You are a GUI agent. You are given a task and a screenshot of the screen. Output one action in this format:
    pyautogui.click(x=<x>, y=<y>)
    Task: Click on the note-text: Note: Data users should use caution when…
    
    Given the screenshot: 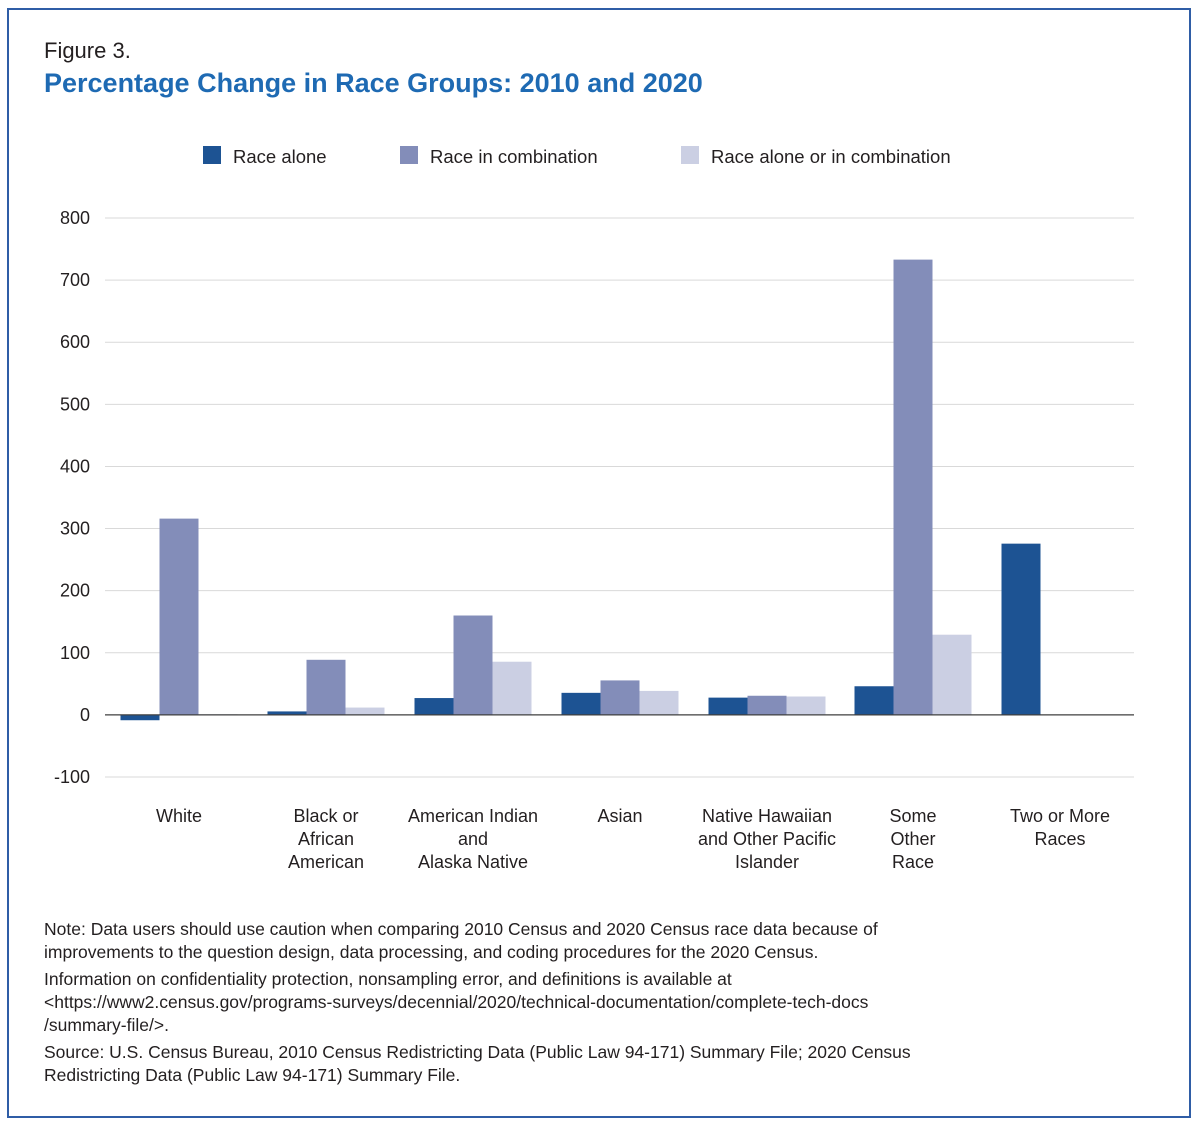 What is the action you would take?
    pyautogui.click(x=461, y=940)
    